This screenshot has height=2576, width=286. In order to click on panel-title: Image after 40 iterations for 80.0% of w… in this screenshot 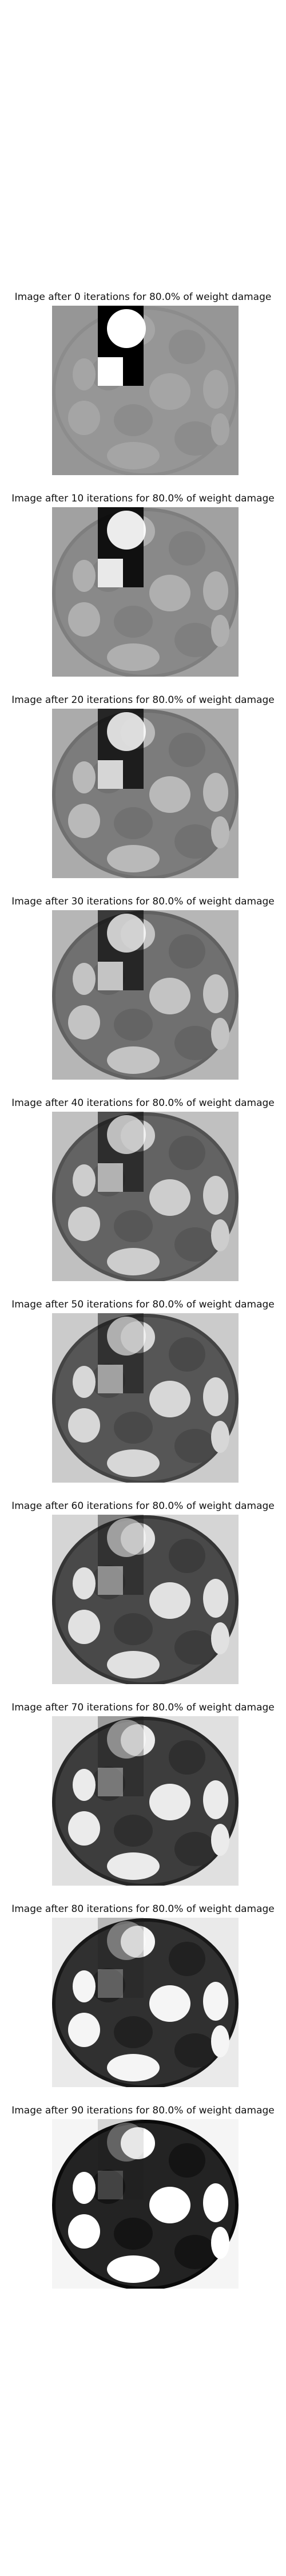, I will do `click(143, 1103)`.